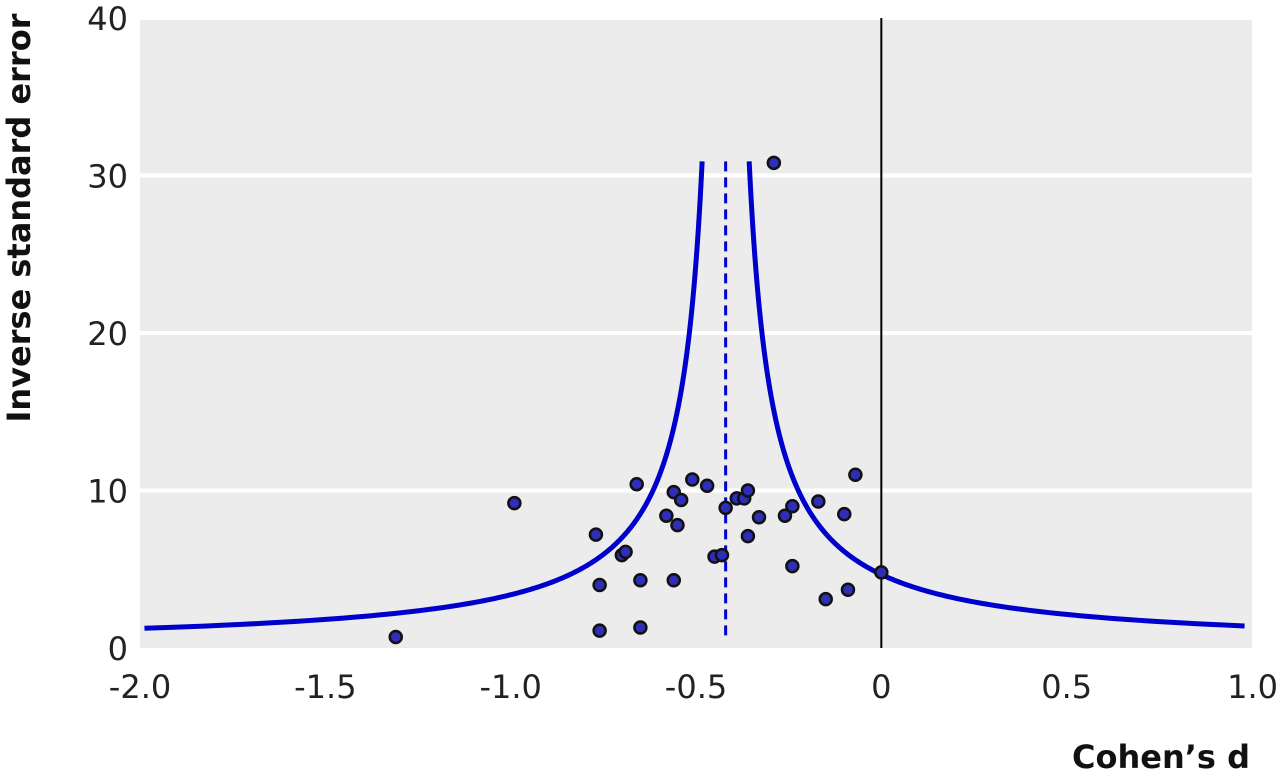 The height and width of the screenshot is (771, 1280). Describe the element at coordinates (1252, 687) in the screenshot. I see `x-tick-label: 1.0` at that location.